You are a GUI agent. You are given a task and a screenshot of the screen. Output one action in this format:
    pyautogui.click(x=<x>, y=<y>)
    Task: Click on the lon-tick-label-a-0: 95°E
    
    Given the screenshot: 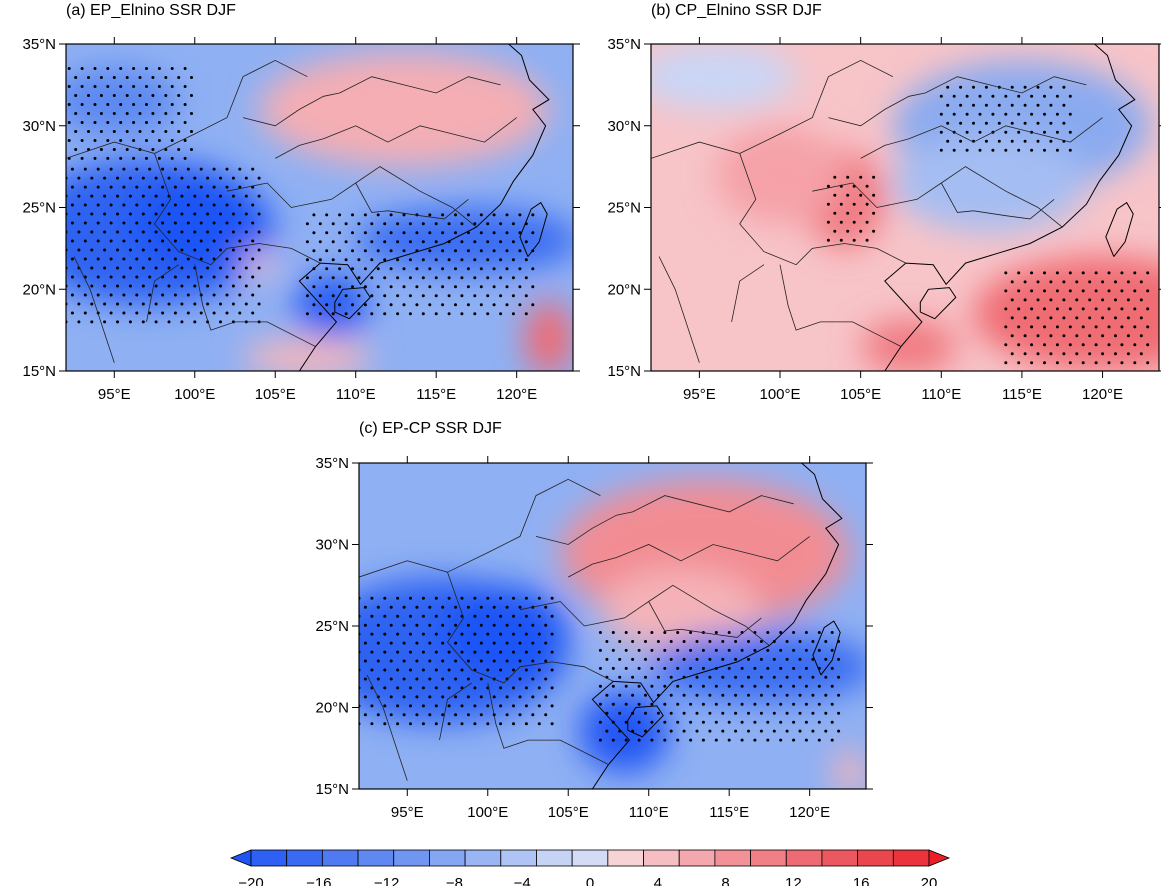 What is the action you would take?
    pyautogui.click(x=114, y=394)
    